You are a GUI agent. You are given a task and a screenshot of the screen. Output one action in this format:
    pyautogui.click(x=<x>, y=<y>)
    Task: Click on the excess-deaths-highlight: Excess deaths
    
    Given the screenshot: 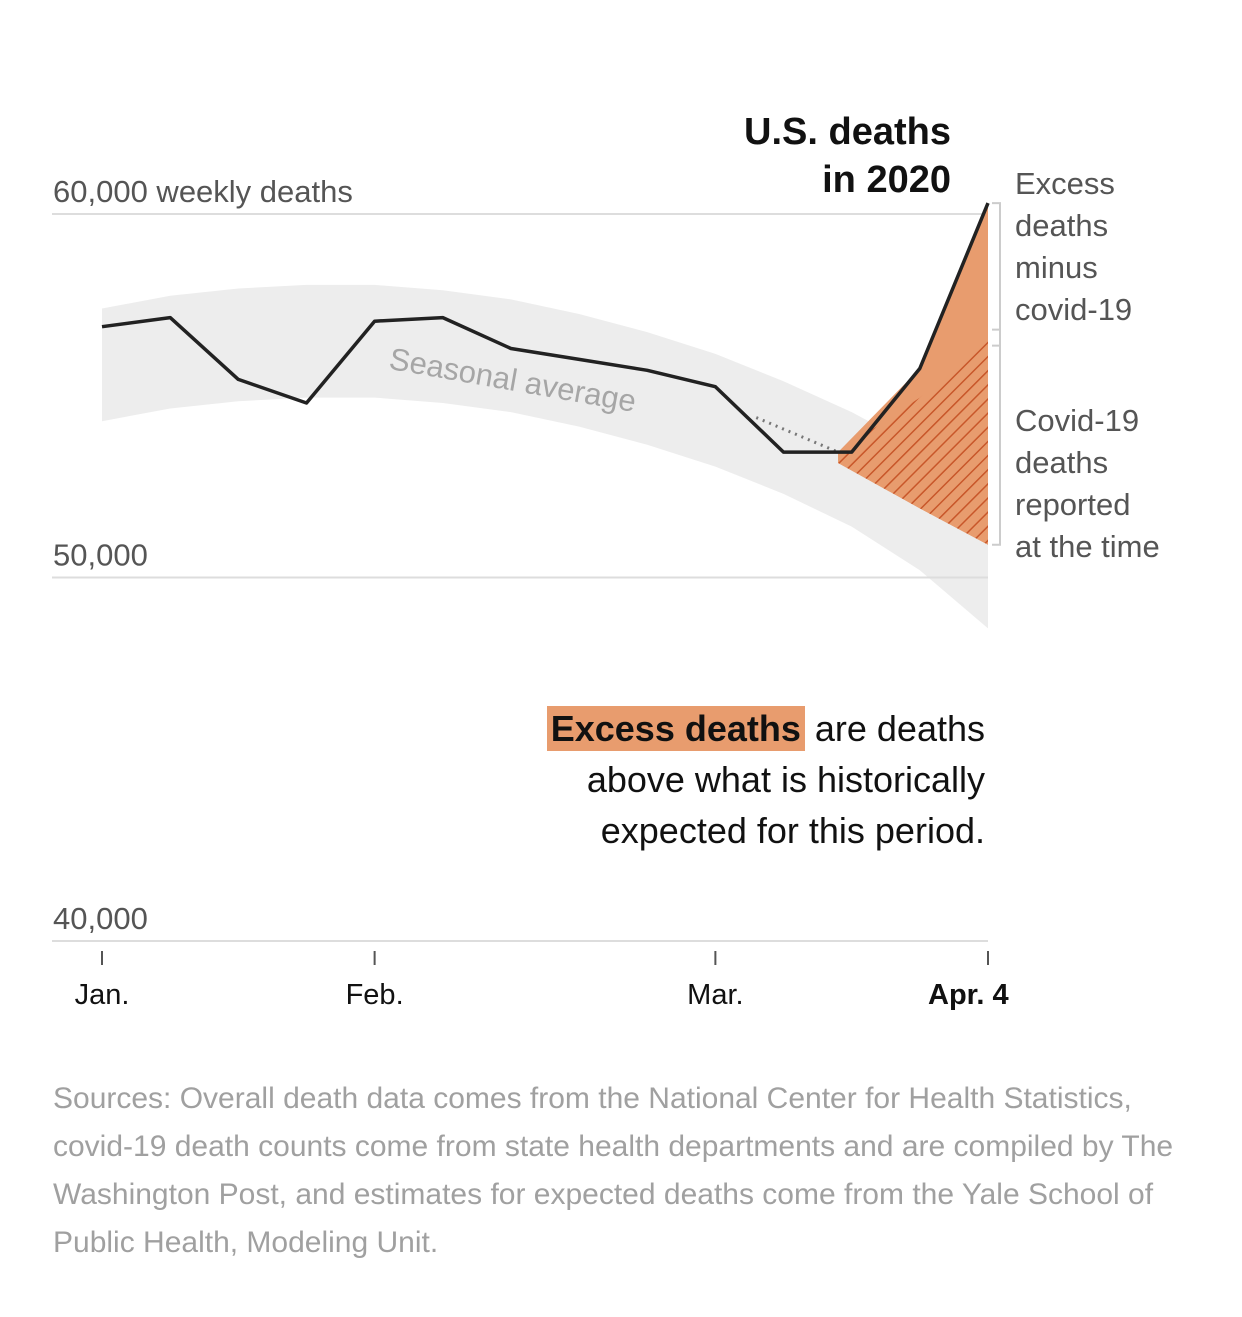 What is the action you would take?
    pyautogui.click(x=675, y=728)
    